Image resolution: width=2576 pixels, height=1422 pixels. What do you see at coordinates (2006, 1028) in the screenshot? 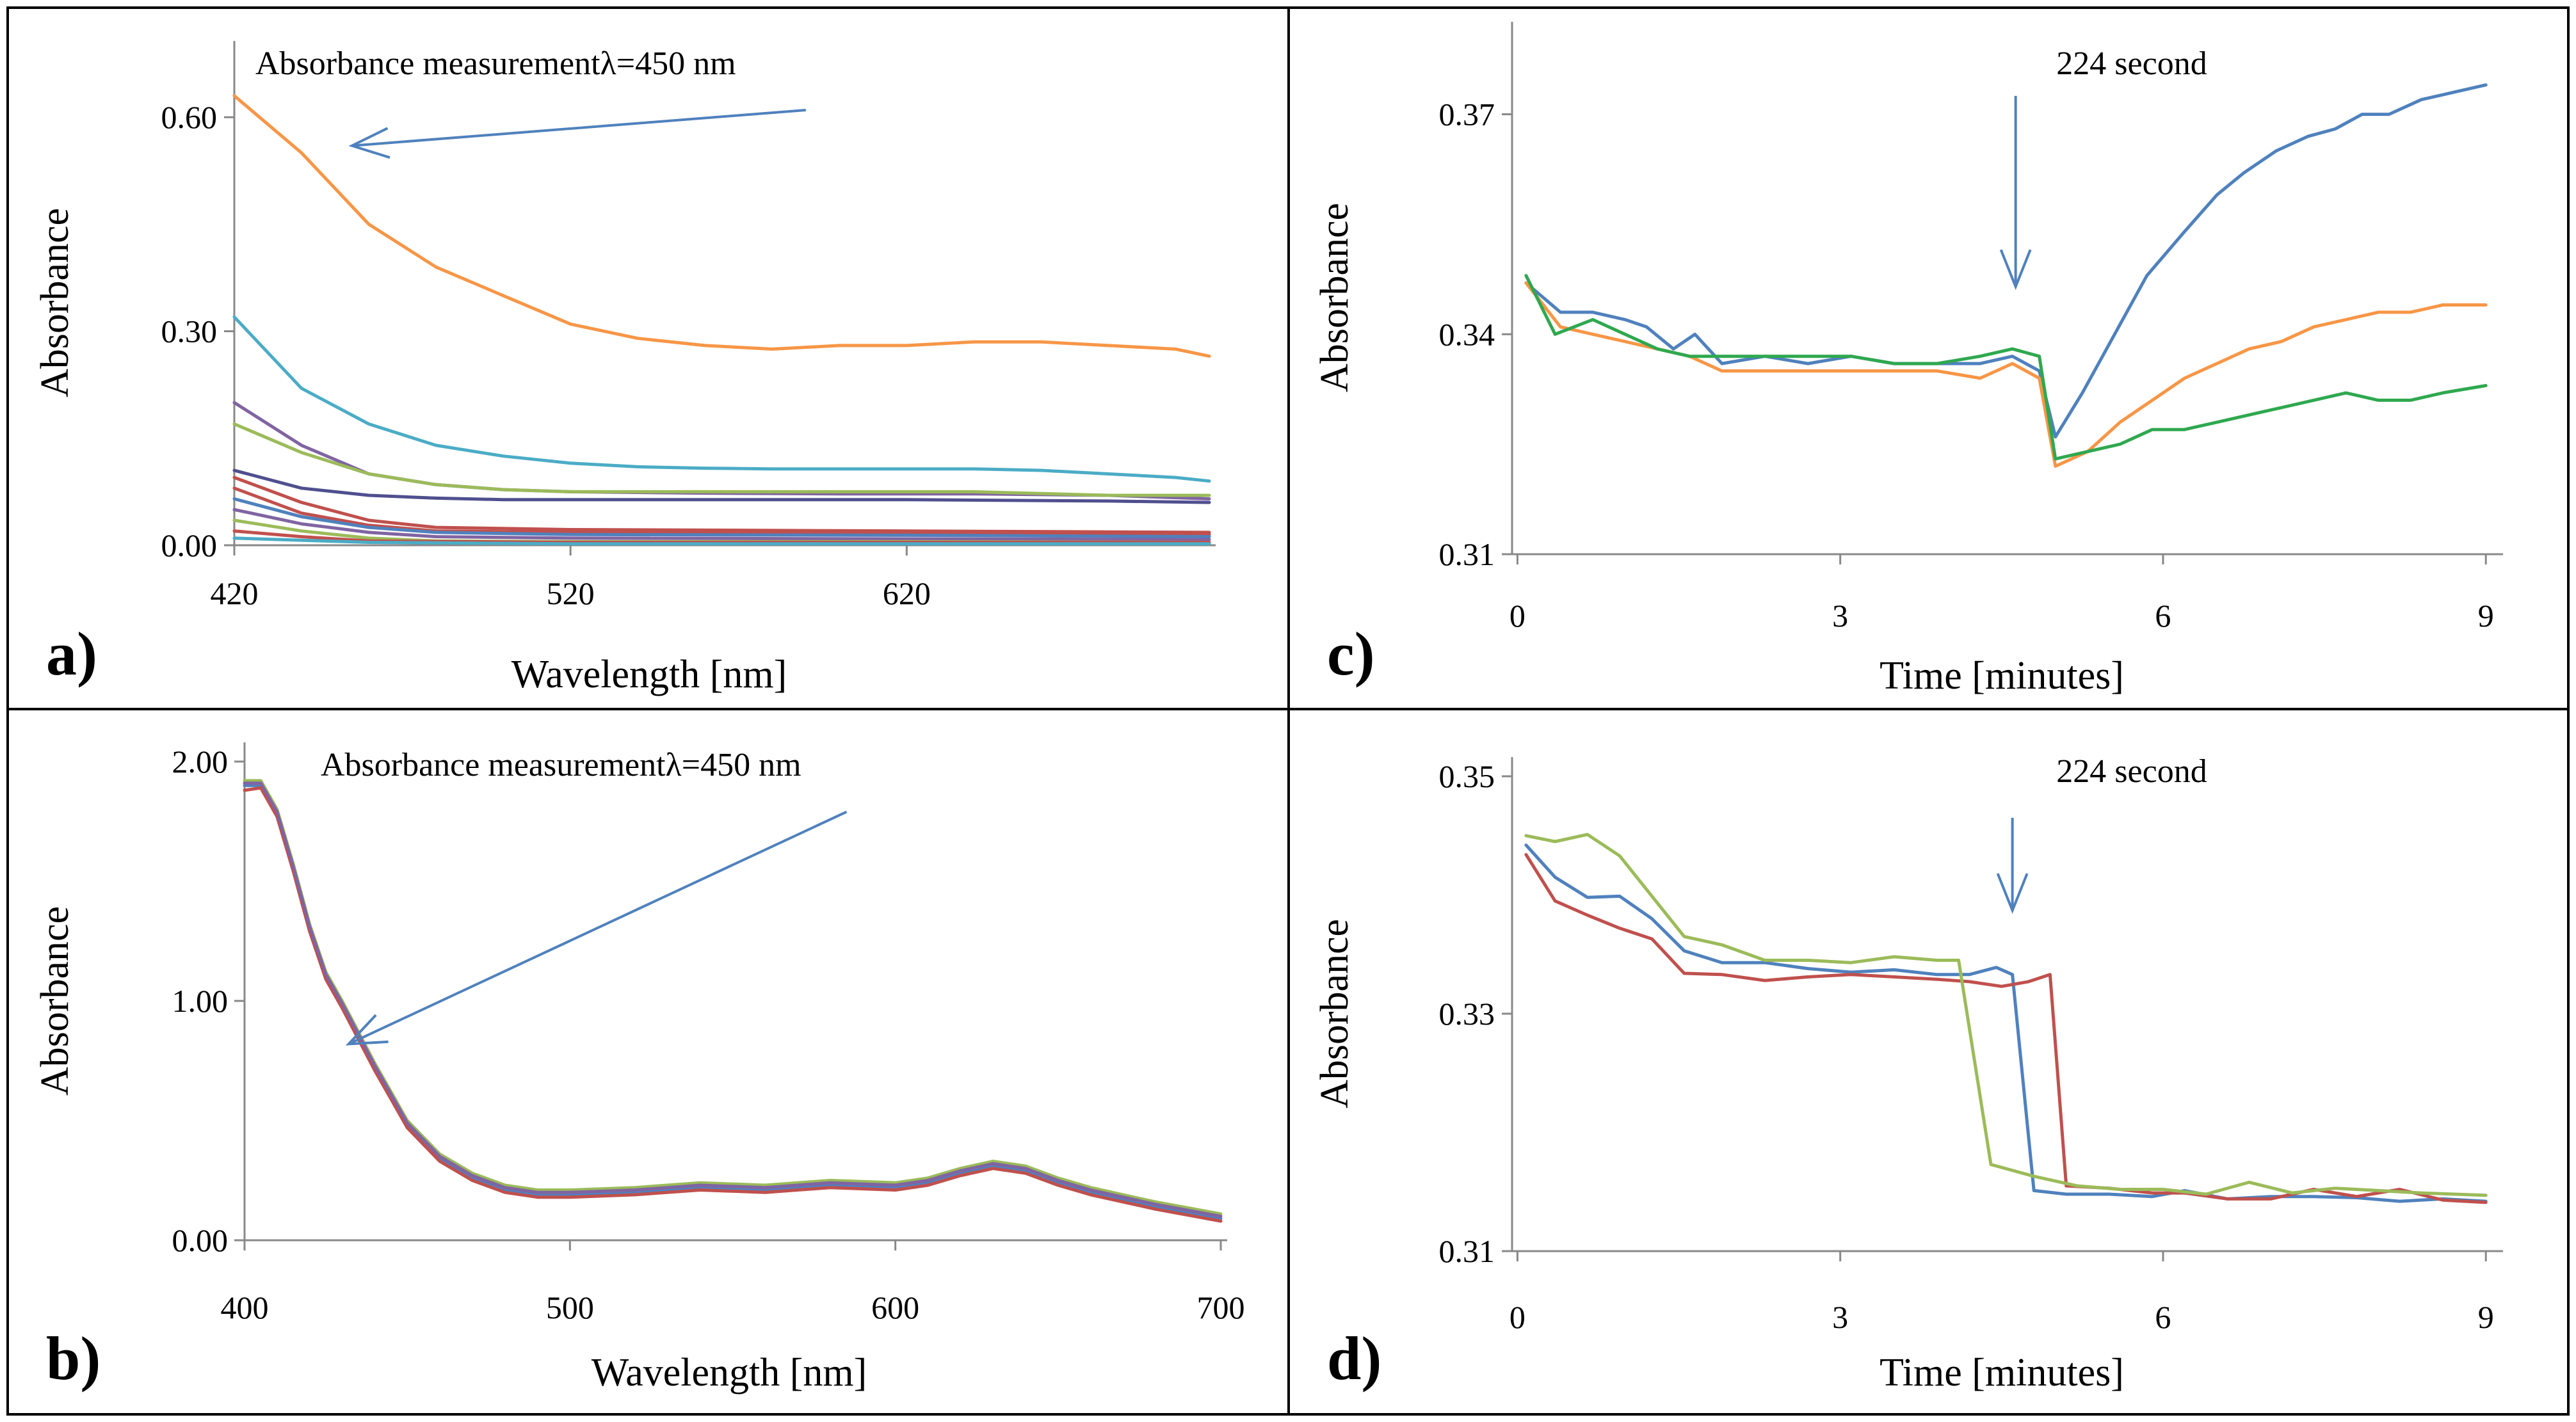
I see `series-line-red` at bounding box center [2006, 1028].